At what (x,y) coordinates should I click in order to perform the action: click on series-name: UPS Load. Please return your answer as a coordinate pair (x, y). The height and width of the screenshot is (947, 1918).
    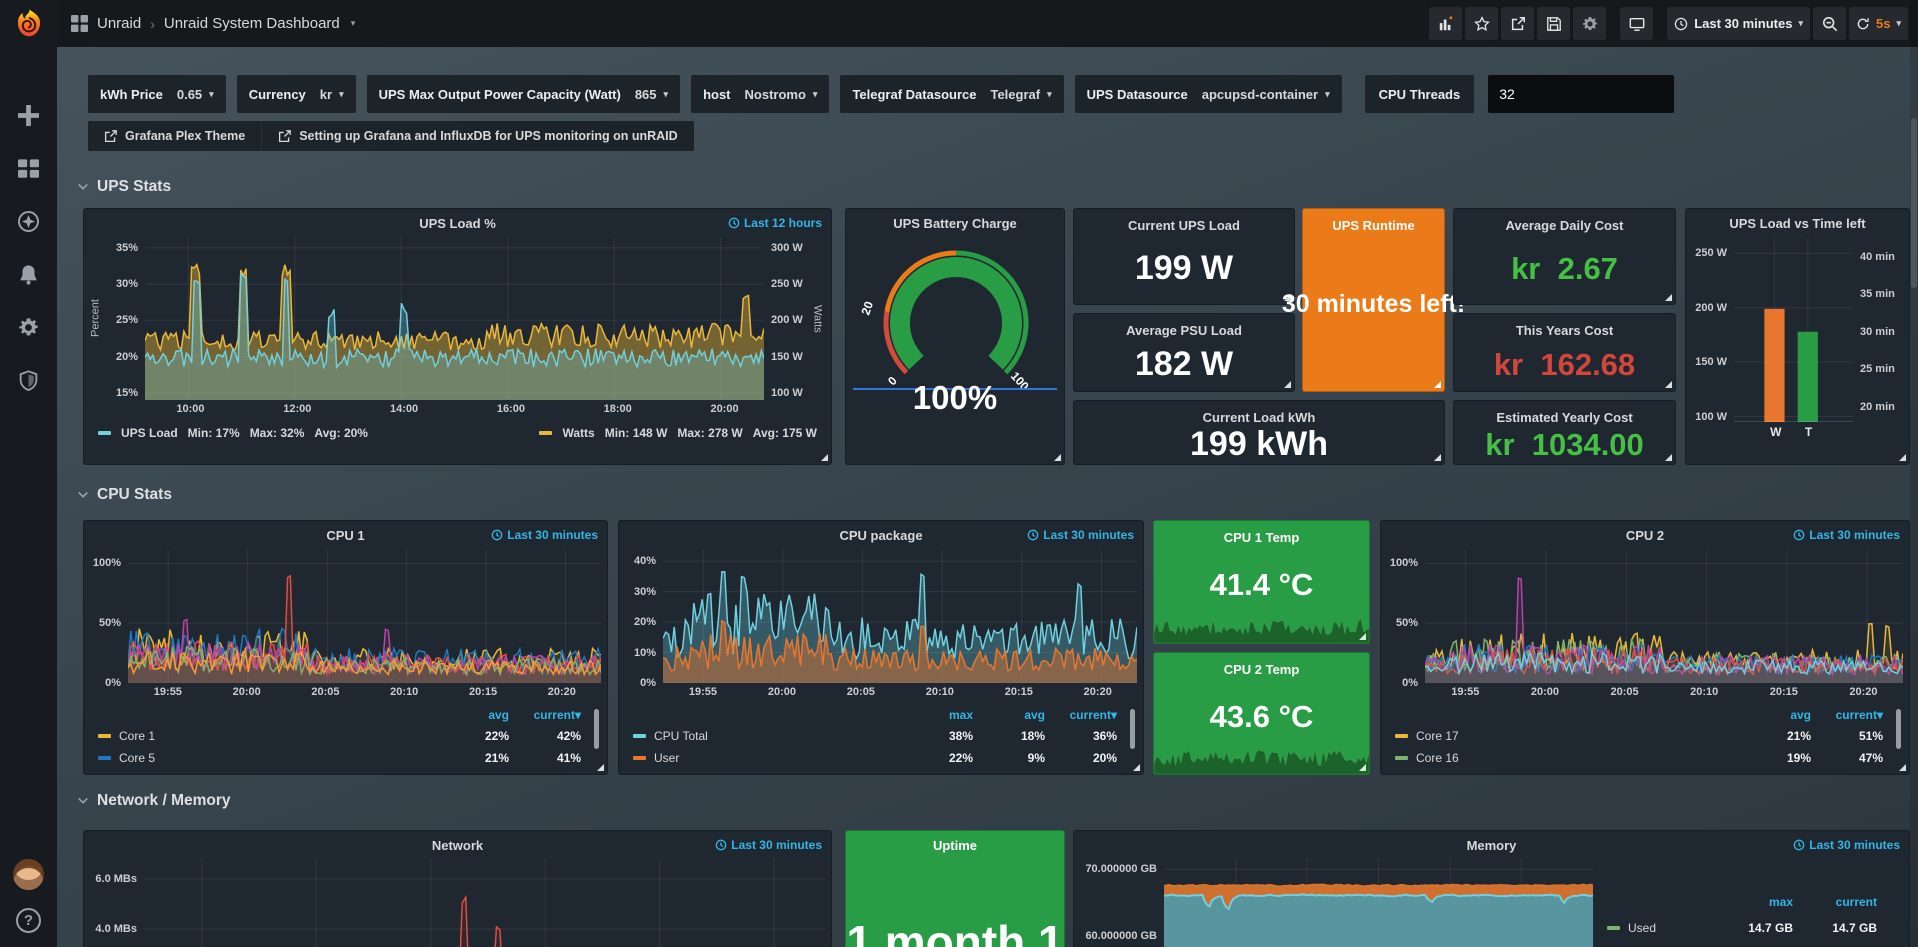
    Looking at the image, I should click on (149, 433).